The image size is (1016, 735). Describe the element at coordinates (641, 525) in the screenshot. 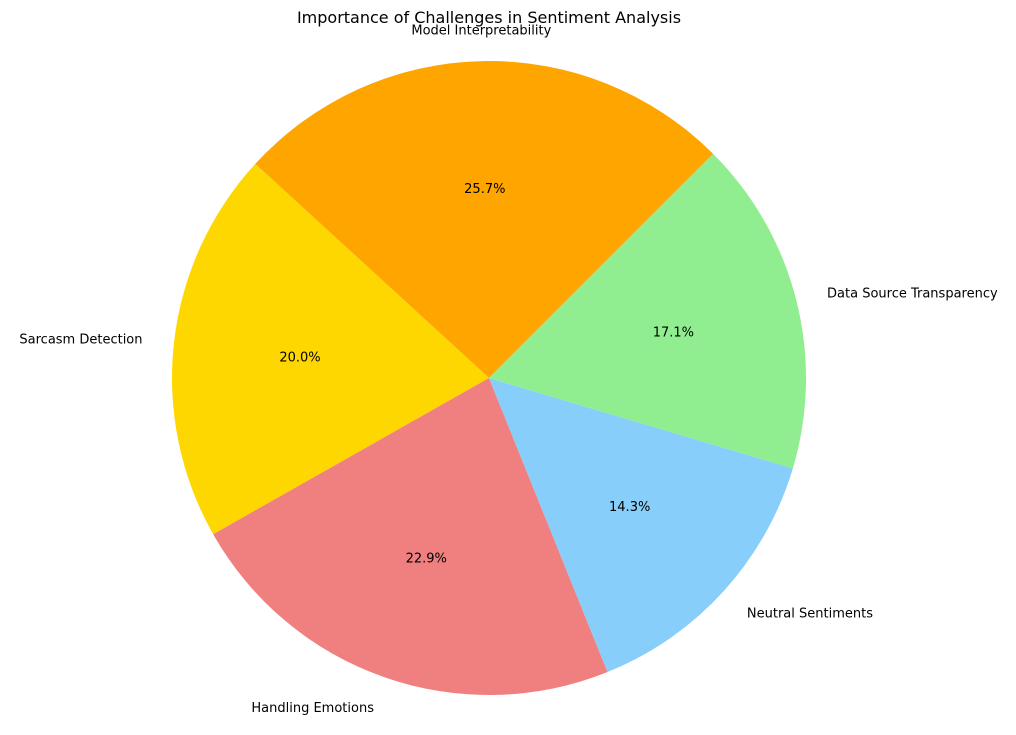

I see `pie-slice-neutral-sentiments` at that location.